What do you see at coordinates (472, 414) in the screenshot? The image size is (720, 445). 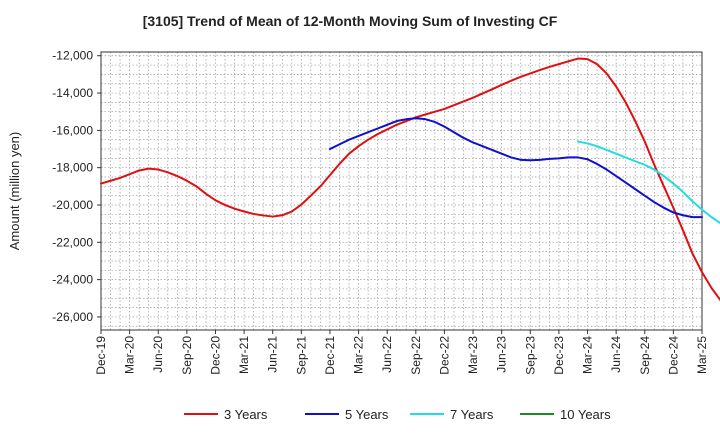 I see `legend-label-7-years: 7 Years` at bounding box center [472, 414].